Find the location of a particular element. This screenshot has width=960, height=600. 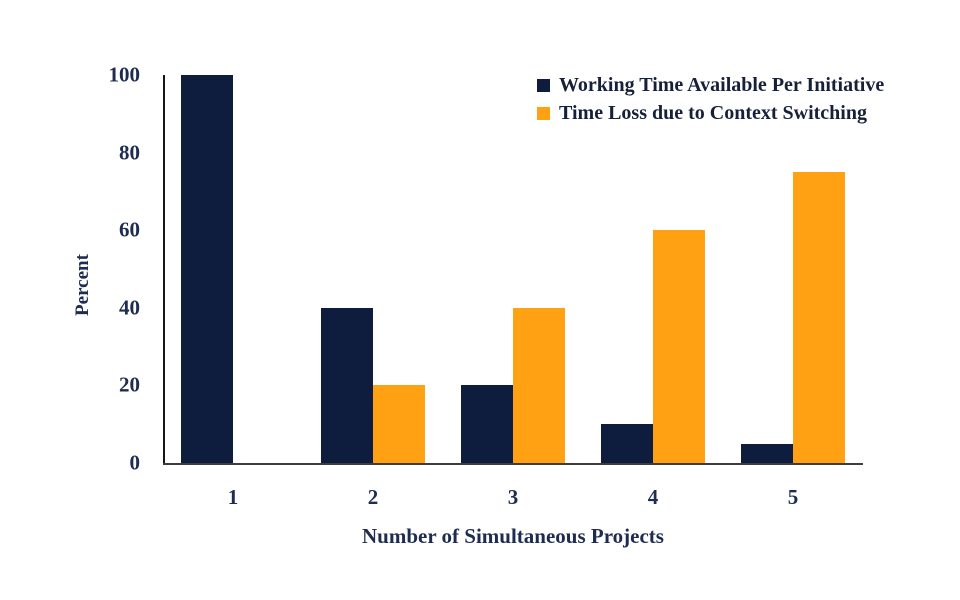

y-tick-label-20: 20 is located at coordinates (129, 384).